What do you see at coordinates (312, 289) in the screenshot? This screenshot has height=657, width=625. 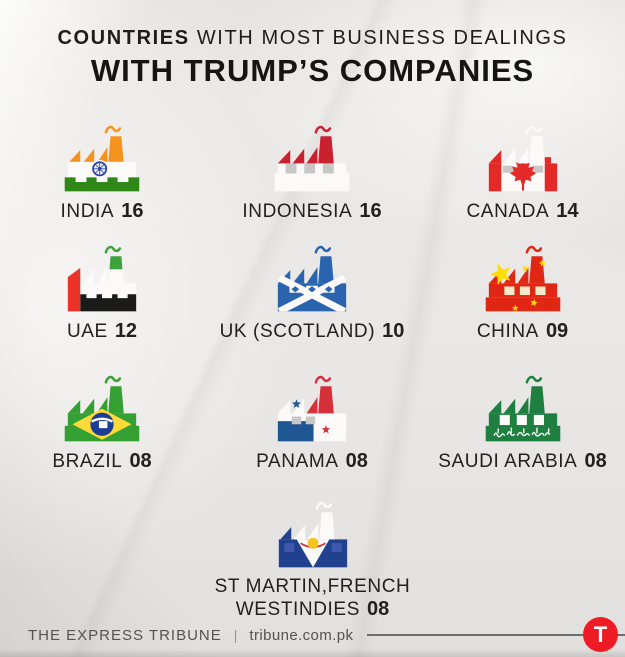 I see `window-diamonds` at bounding box center [312, 289].